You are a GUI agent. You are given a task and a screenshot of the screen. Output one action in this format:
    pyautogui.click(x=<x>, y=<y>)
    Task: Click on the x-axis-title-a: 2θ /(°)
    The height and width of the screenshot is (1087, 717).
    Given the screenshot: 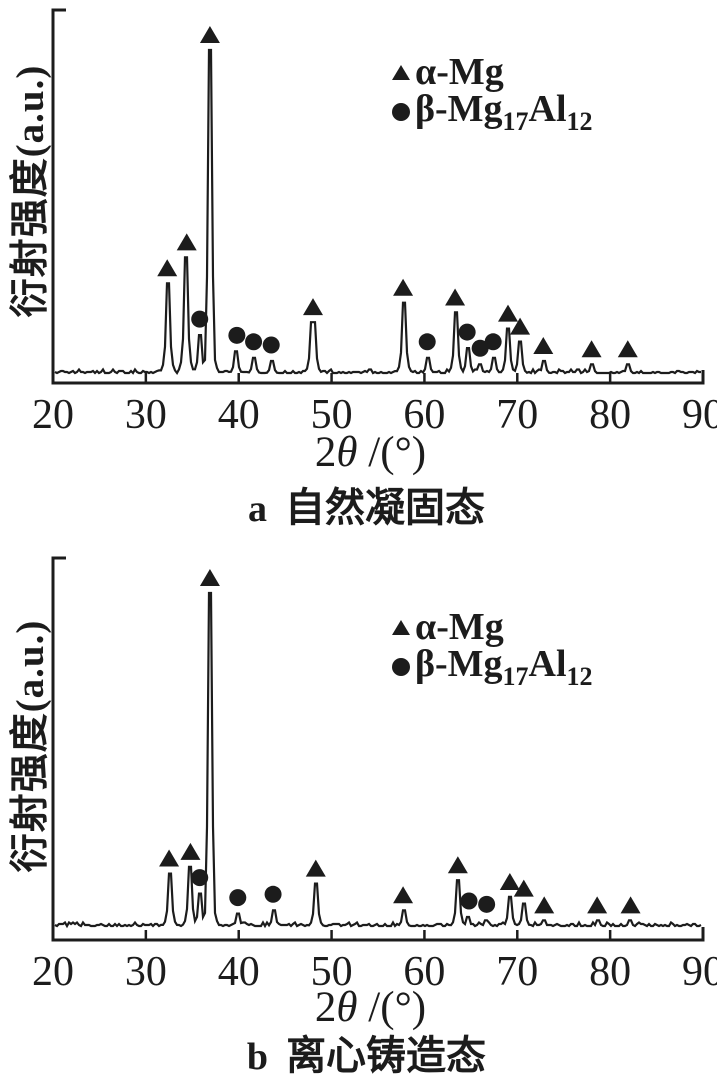 What is the action you would take?
    pyautogui.click(x=364, y=452)
    